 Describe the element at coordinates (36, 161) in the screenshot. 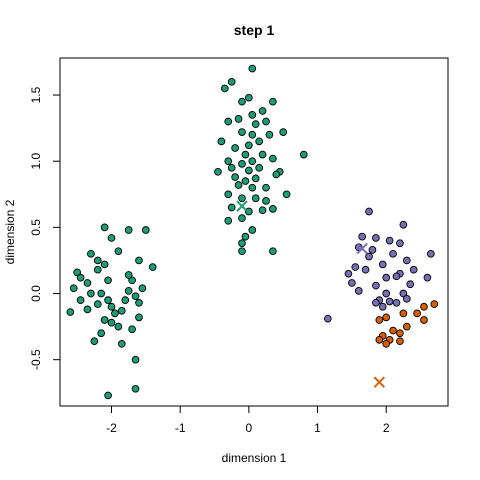

I see `y-tick-label: 1.0` at that location.